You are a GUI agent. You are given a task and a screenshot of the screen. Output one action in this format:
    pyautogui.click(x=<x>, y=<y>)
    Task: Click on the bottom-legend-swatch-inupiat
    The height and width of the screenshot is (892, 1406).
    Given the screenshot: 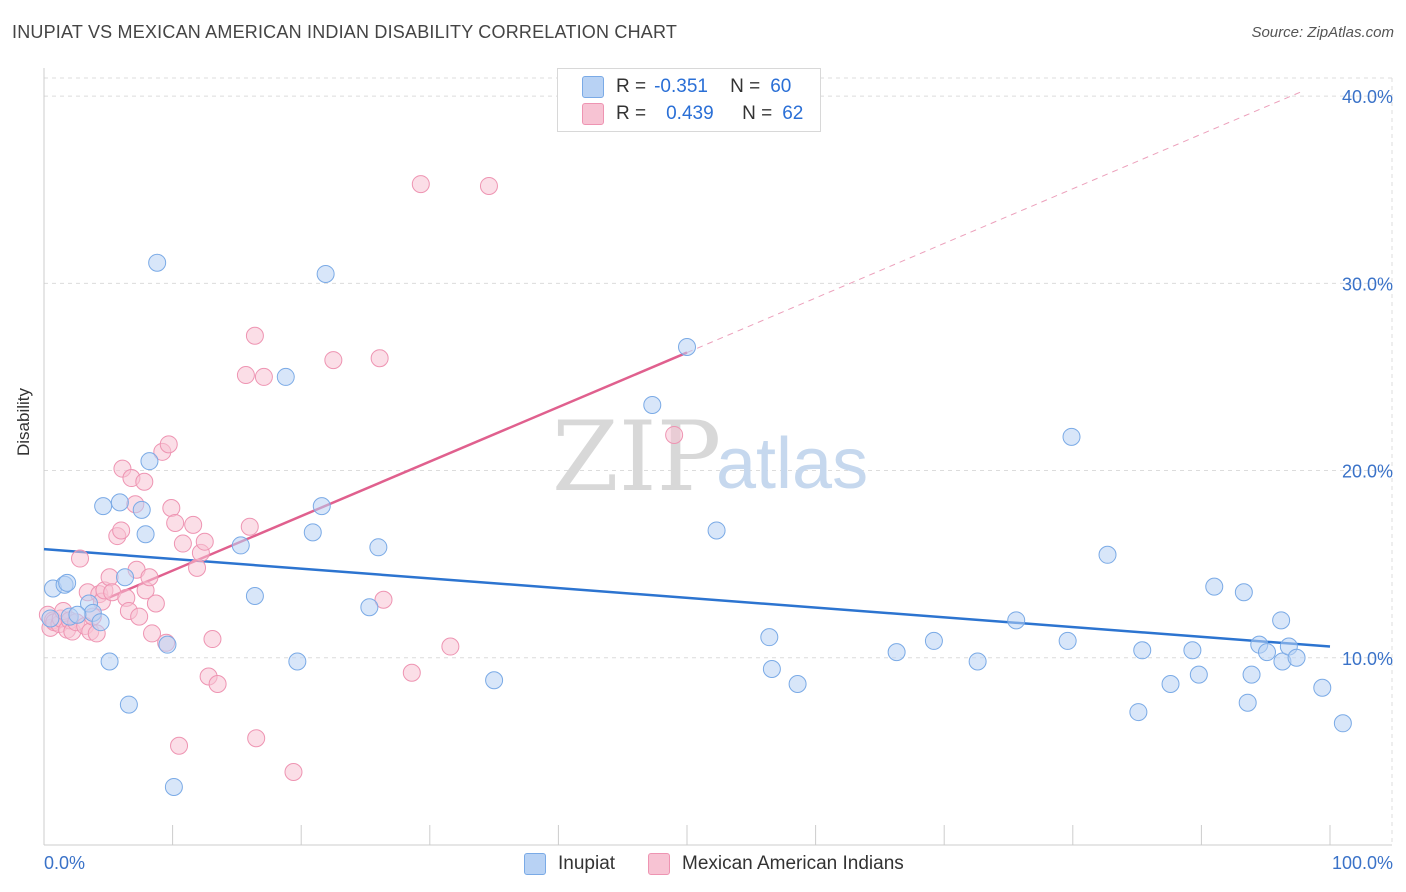 What is the action you would take?
    pyautogui.click(x=535, y=864)
    